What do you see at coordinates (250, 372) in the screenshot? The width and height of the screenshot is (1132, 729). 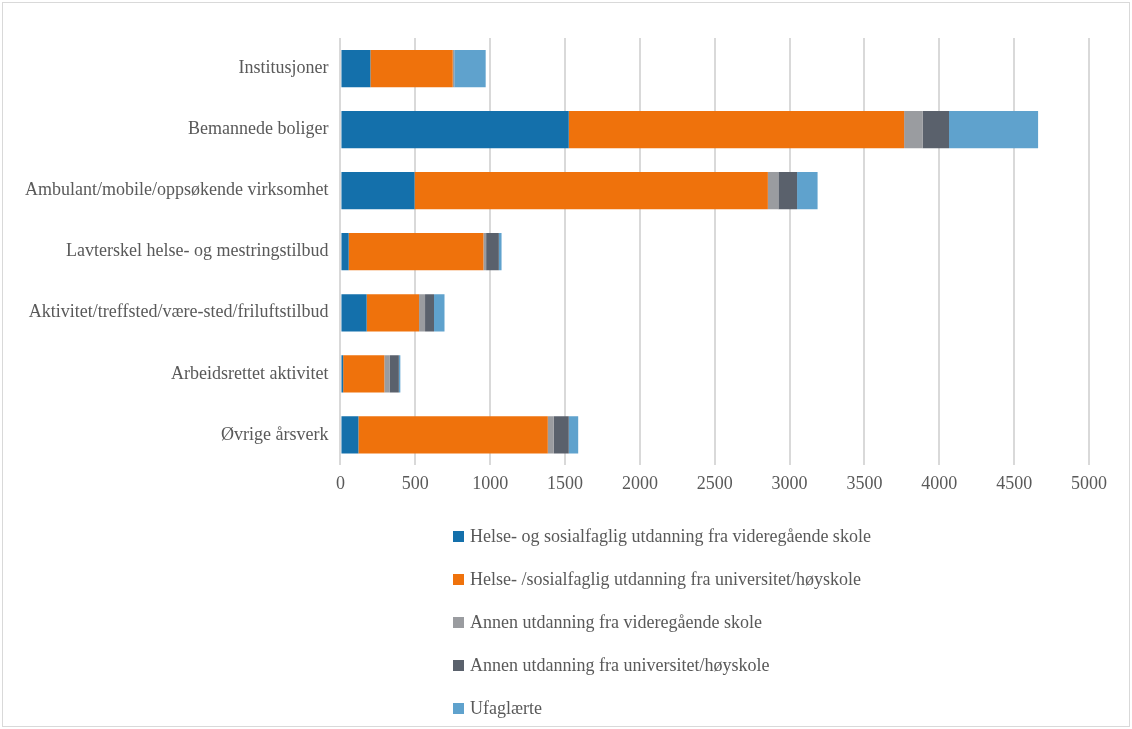 I see `y-tick-label: Arbeidsrettet aktivitet` at bounding box center [250, 372].